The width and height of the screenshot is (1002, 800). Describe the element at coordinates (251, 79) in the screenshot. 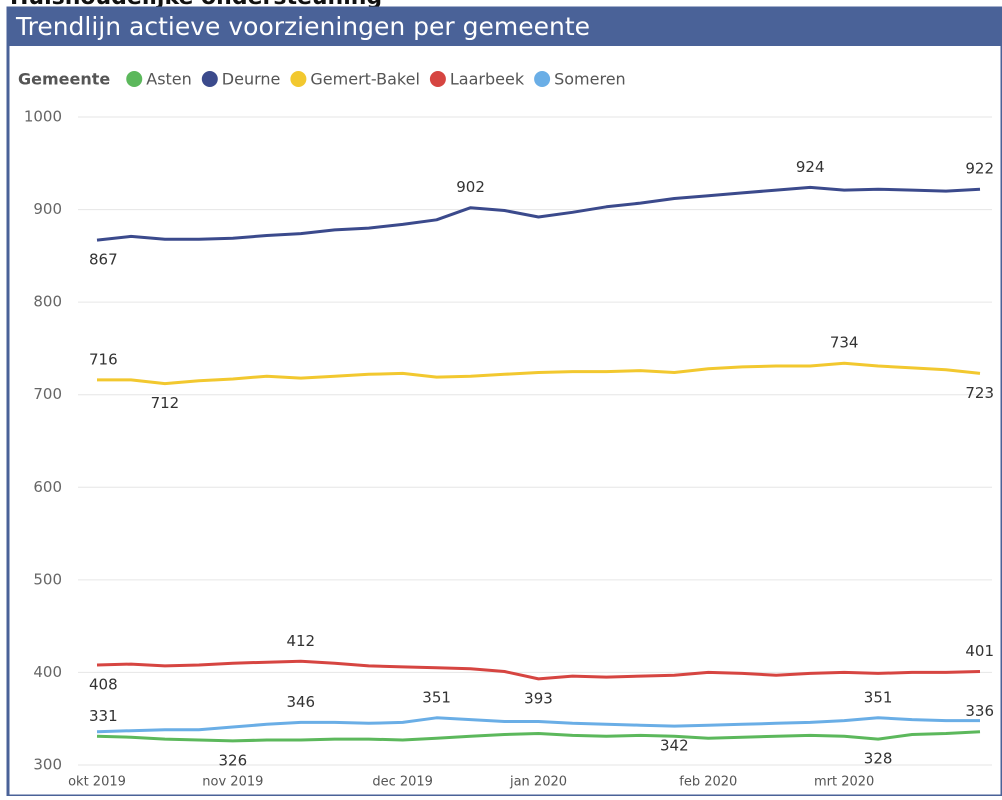

I see `legend-label: Deurne` at that location.